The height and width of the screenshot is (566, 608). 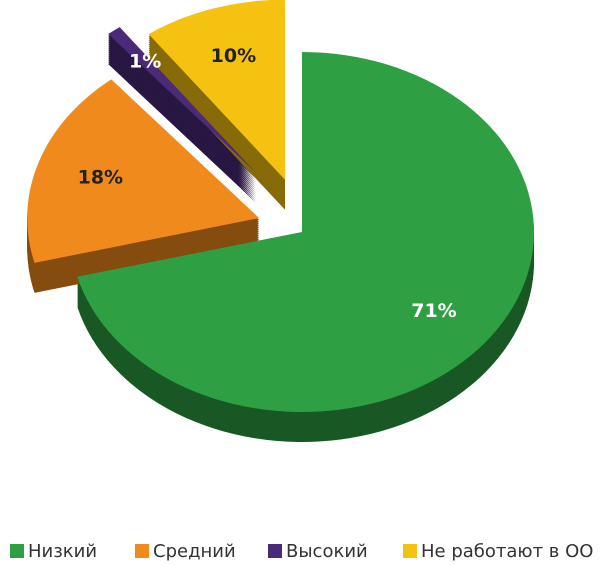 What do you see at coordinates (145, 61) in the screenshot?
I see `data-label: 1%` at bounding box center [145, 61].